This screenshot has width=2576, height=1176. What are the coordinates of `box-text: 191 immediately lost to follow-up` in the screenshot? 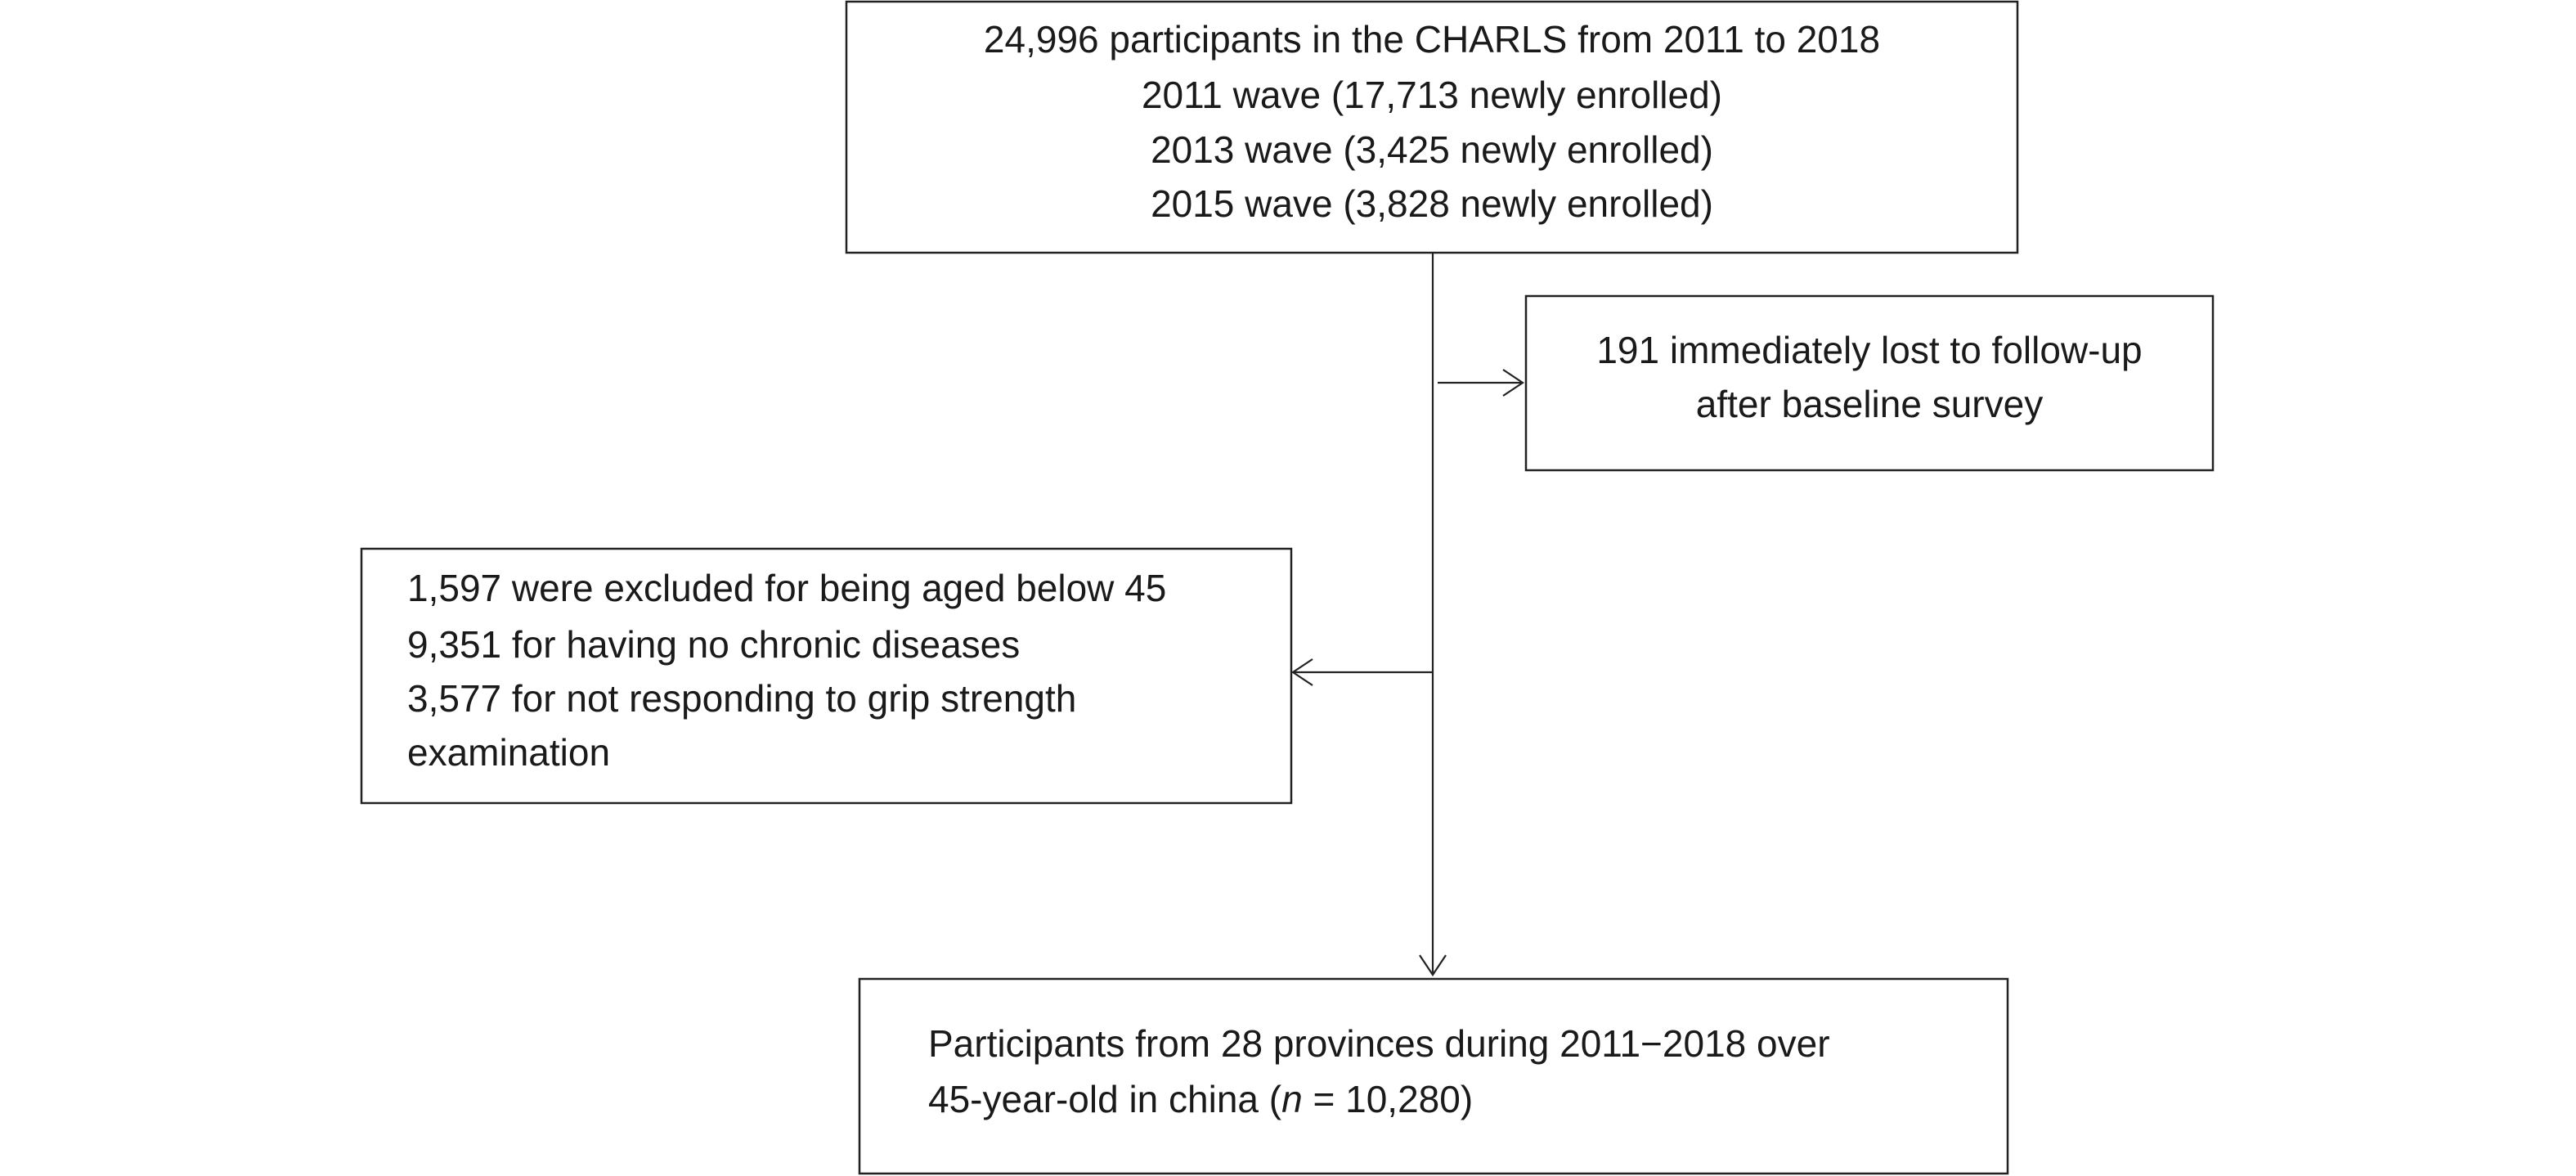 It's located at (1869, 350).